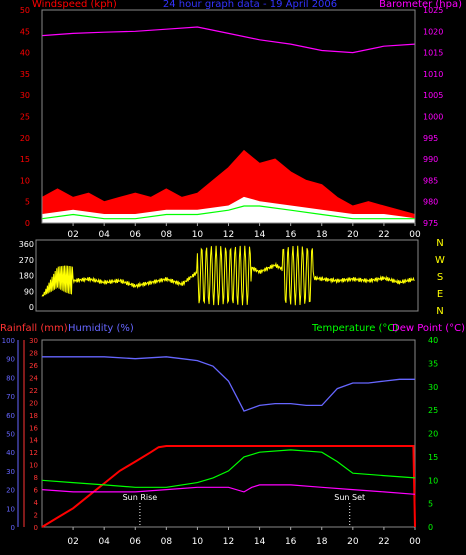 This screenshot has height=555, width=466. I want to click on x-tick-label: 22, so click(383, 542).